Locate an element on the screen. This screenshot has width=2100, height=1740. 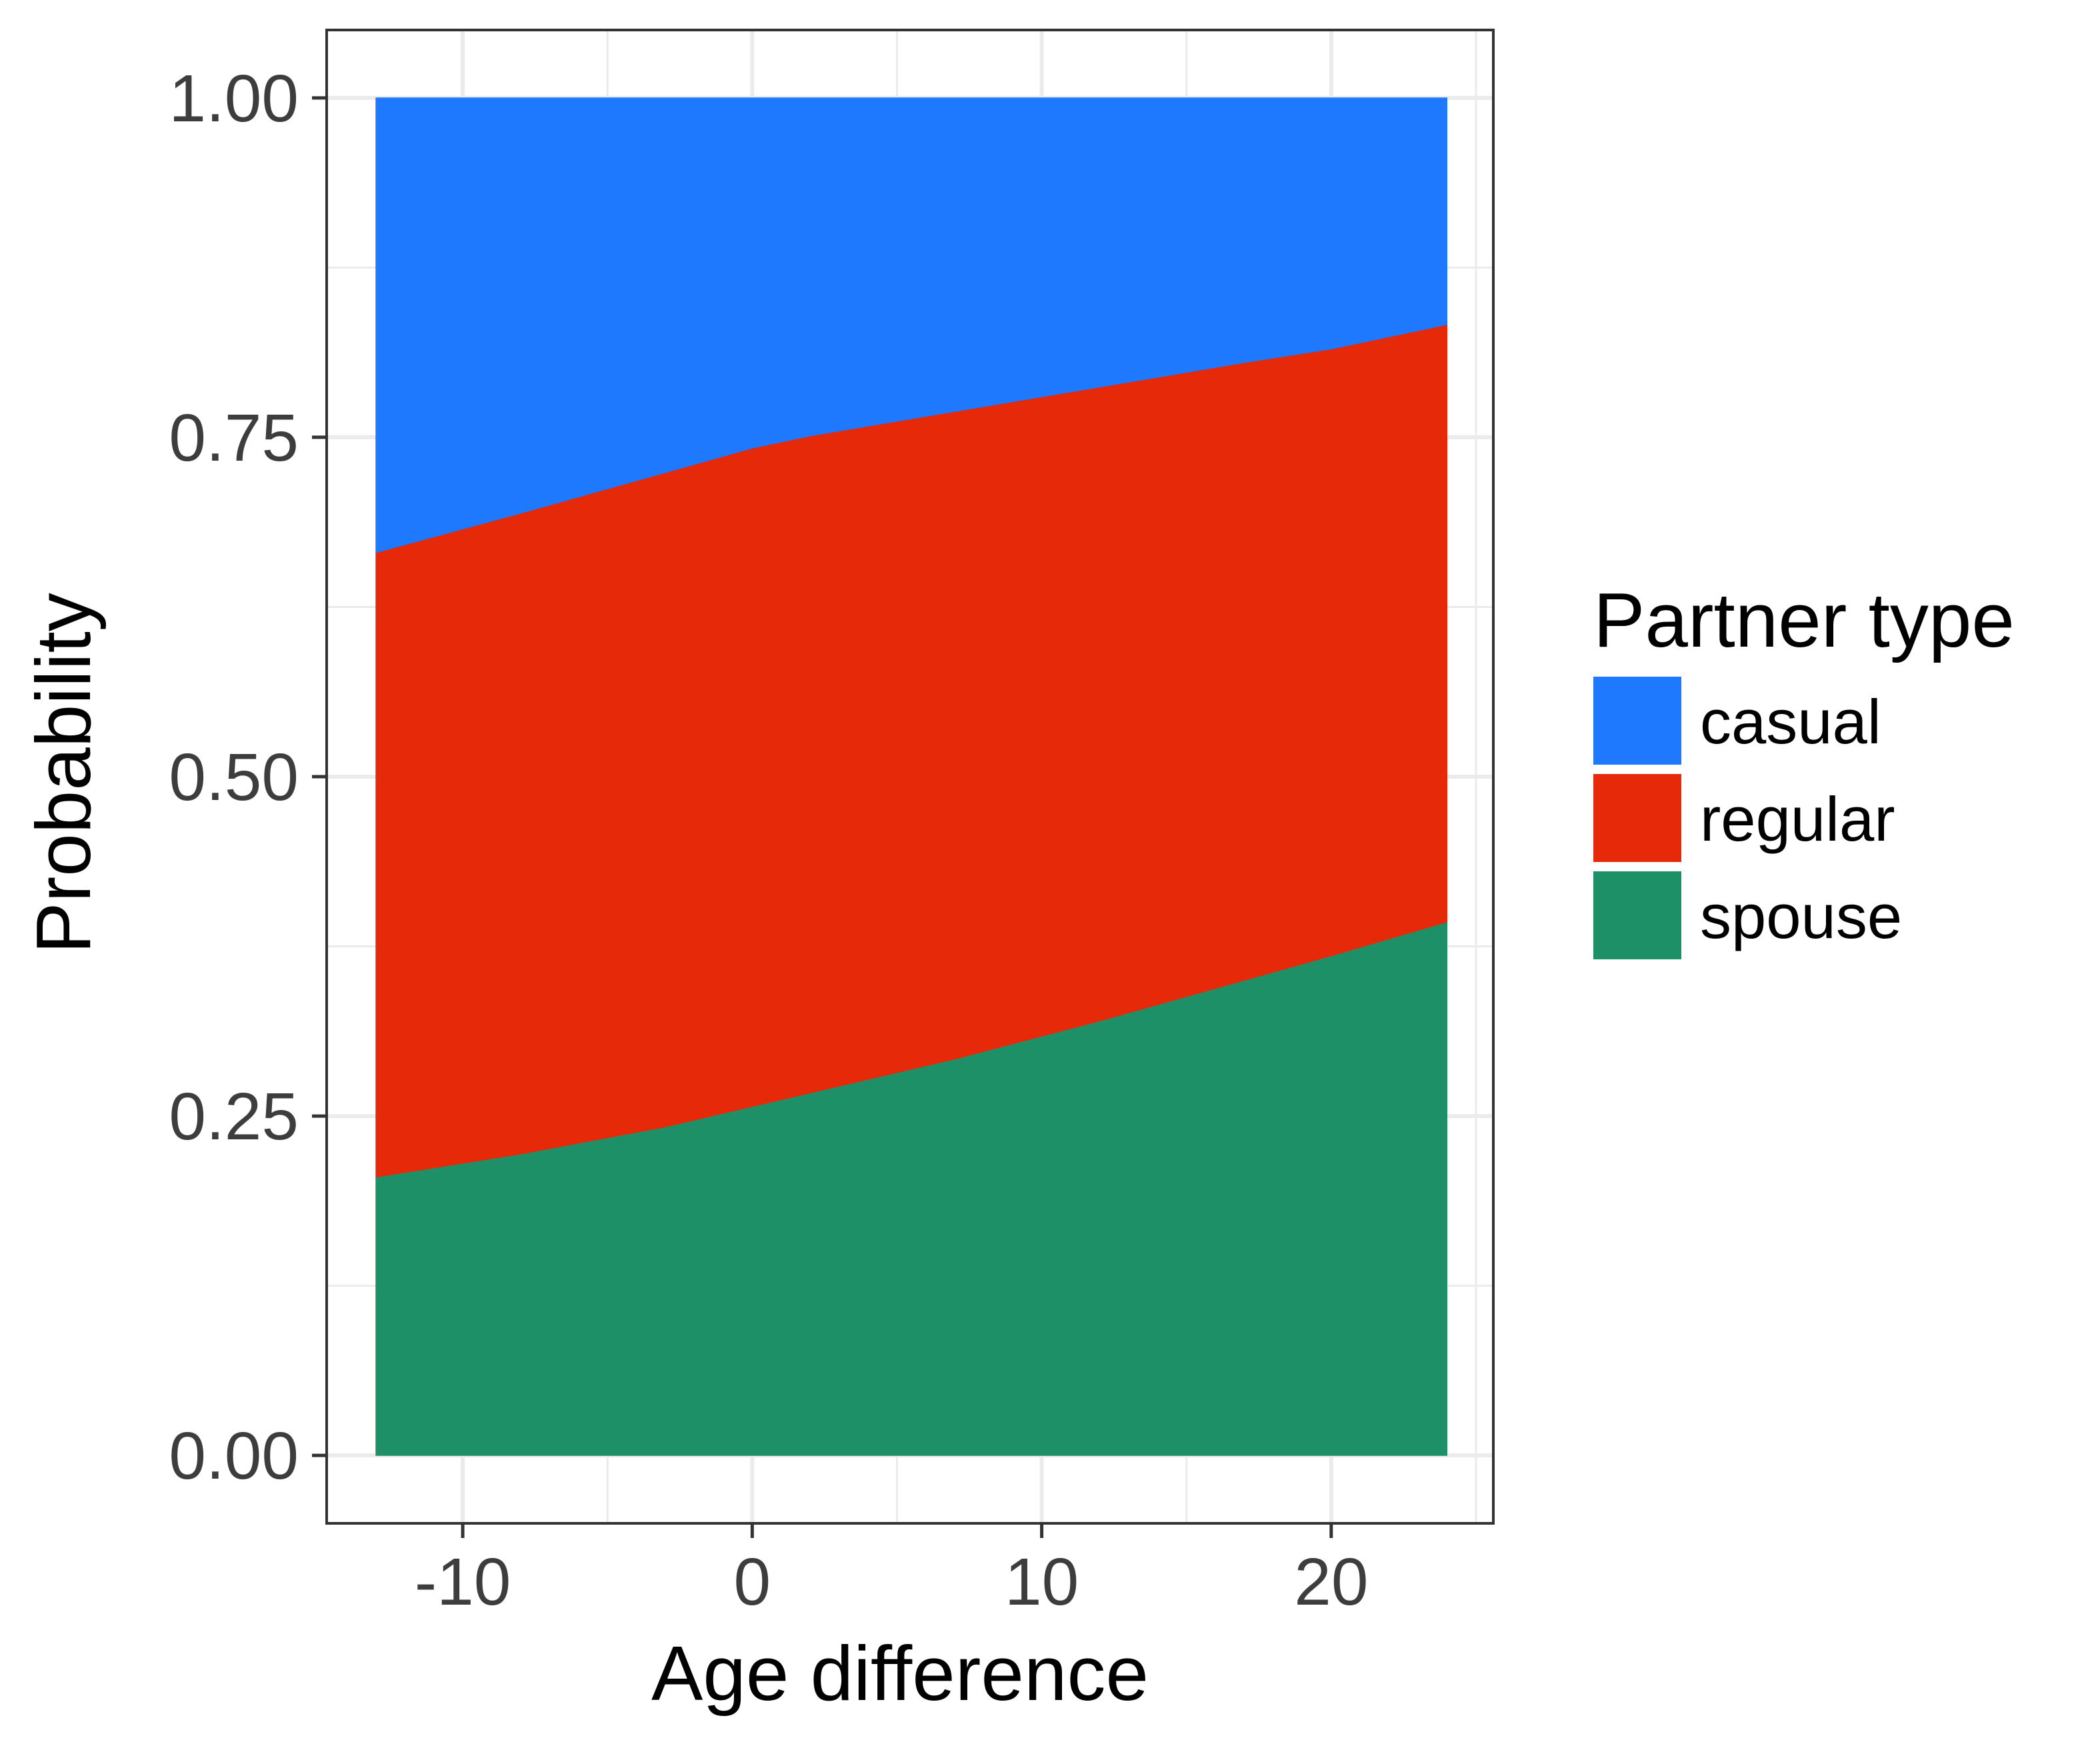
y-tick-label: 0.00 is located at coordinates (234, 1456).